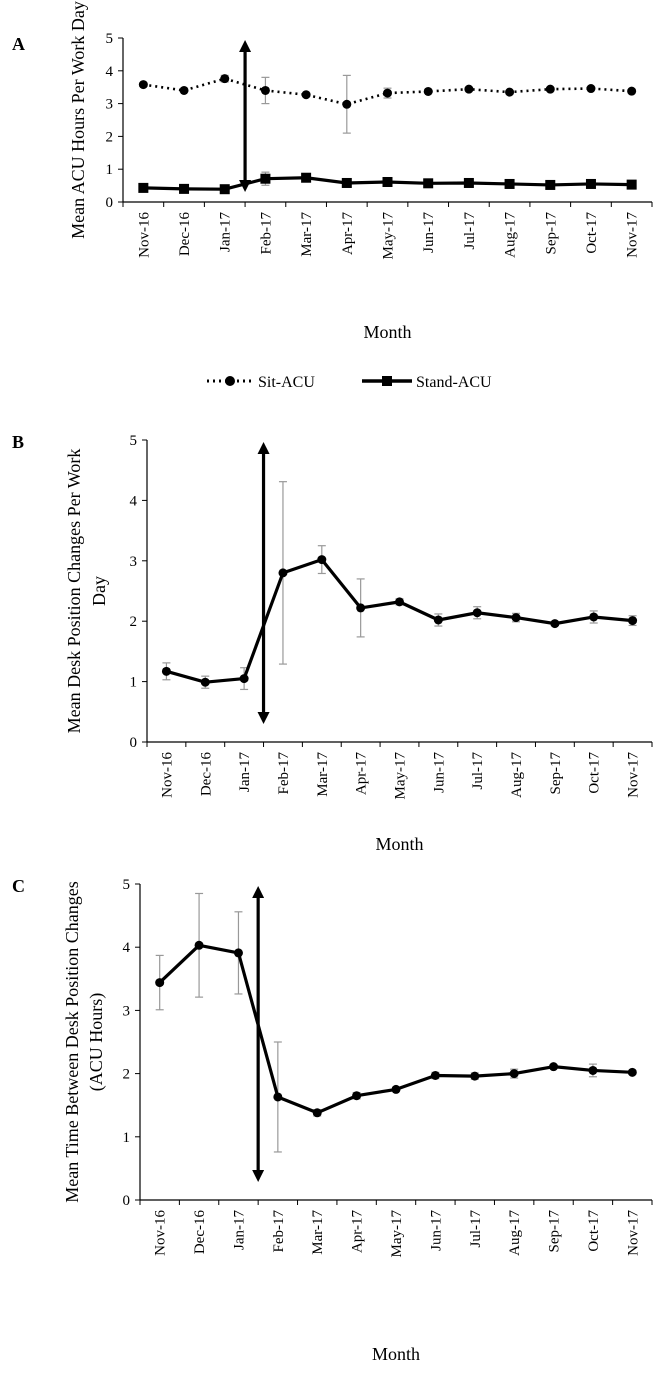  I want to click on x-tick-label: May-17, so click(389, 236).